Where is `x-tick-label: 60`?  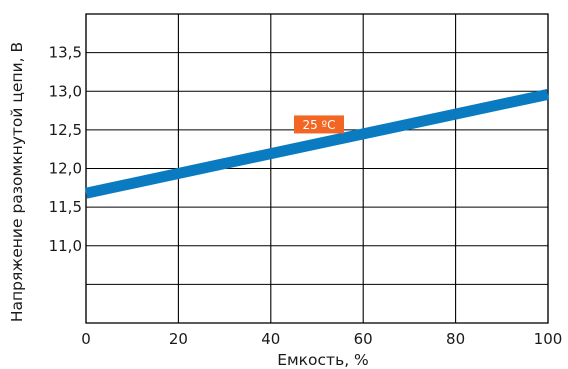
x-tick-label: 60 is located at coordinates (363, 339).